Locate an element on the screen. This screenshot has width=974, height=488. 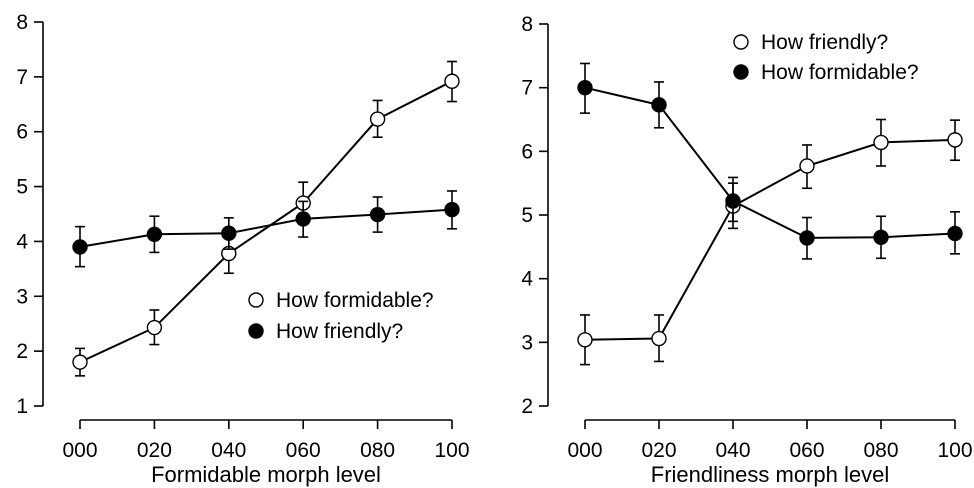
y-axis: 1 2 3 4 5 6 7 8 is located at coordinates (30, 214).